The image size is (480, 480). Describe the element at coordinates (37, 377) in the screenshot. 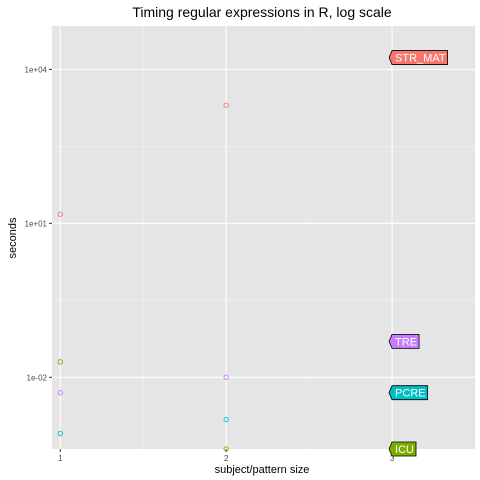

I see `y-tick-label: 1e-02` at that location.